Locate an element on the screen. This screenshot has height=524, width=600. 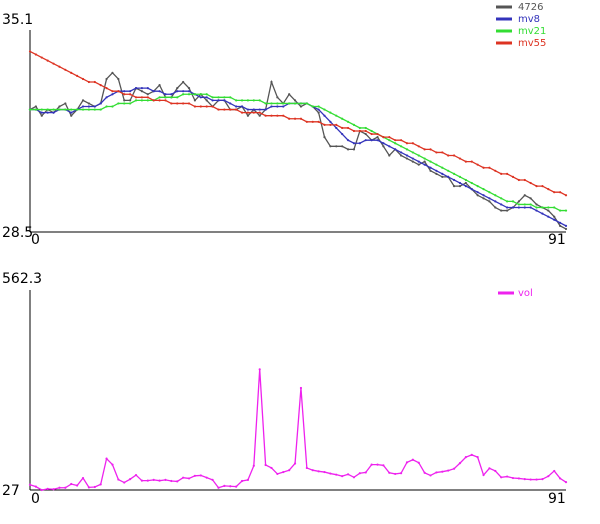
volume-y-tick-top: 562.3 is located at coordinates (22, 279).